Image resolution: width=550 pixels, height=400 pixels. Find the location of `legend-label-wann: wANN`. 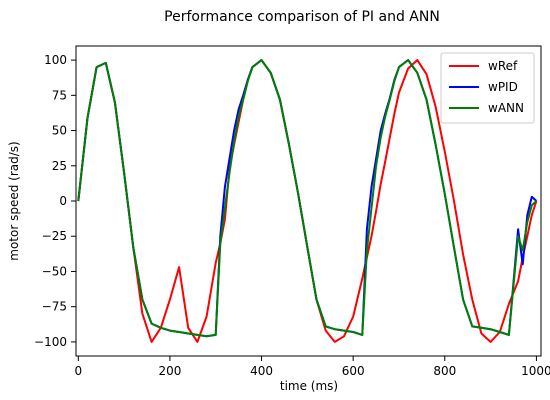

legend-label-wann: wANN is located at coordinates (506, 108).